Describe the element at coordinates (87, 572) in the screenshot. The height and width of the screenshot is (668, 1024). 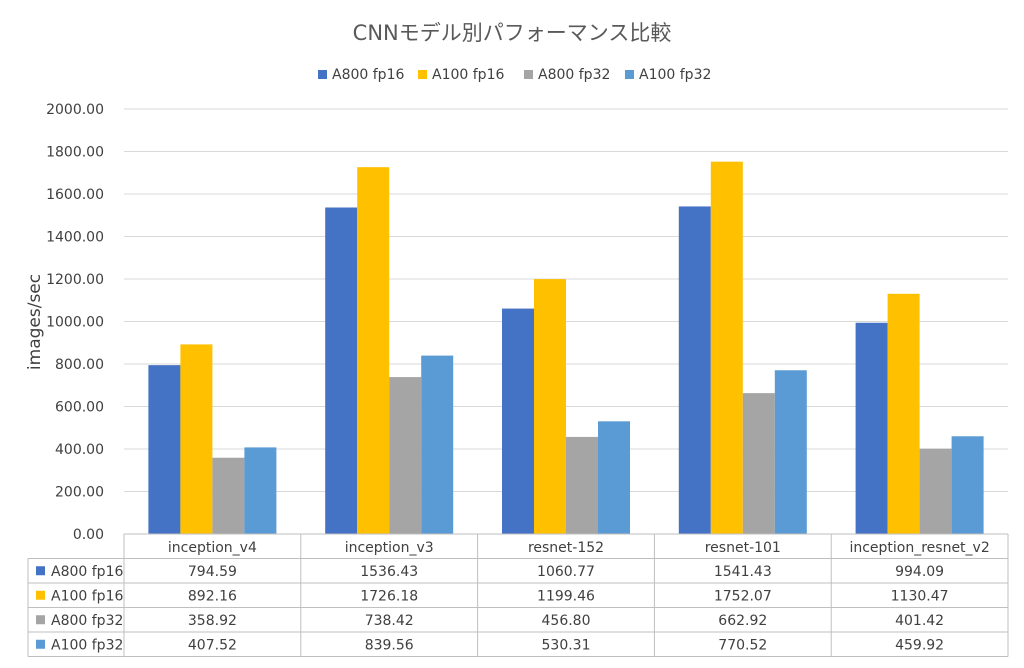
I see `table-series-name: A800 fp16` at that location.